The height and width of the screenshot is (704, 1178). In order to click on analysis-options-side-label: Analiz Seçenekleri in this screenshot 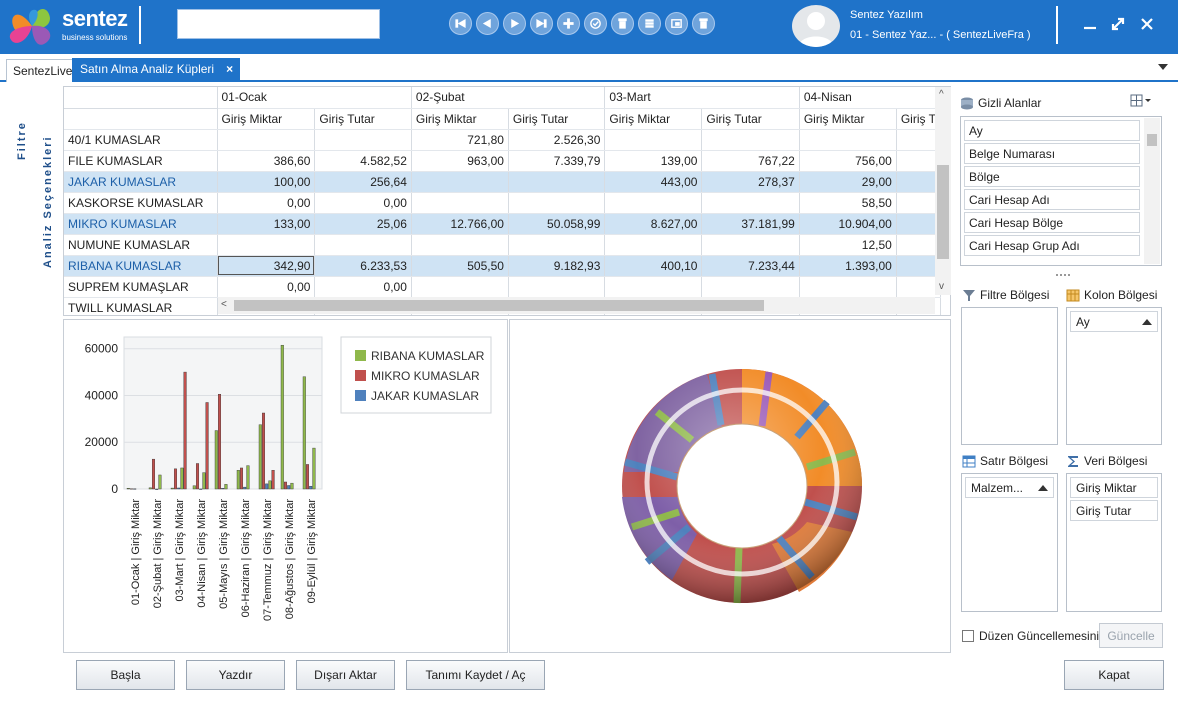, I will do `click(48, 201)`.